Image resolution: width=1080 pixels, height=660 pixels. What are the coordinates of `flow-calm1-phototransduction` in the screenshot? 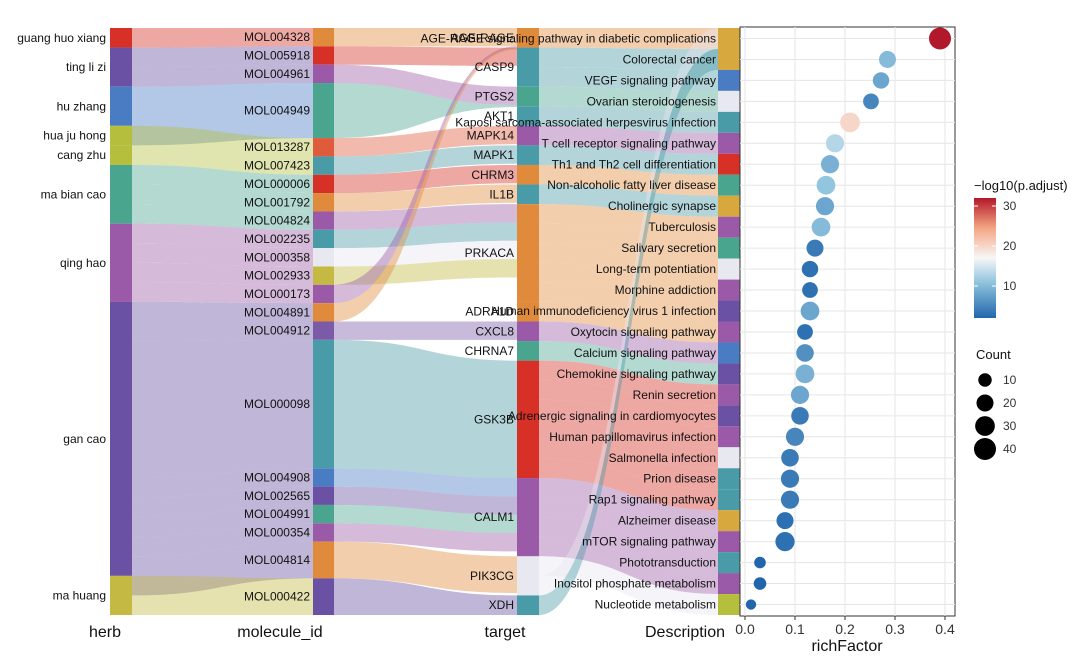 It's located at (628, 545).